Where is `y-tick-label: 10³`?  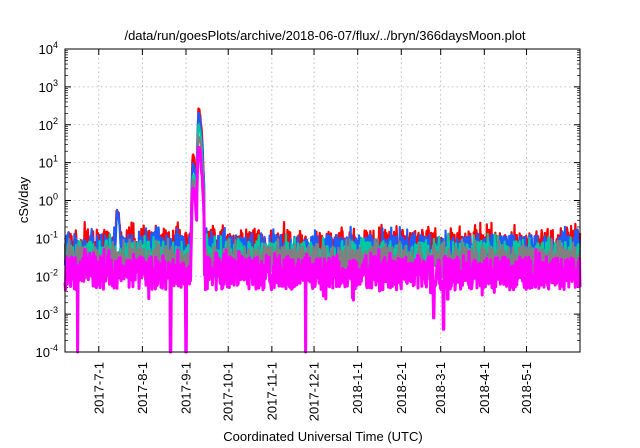
y-tick-label: 10³ is located at coordinates (48, 86).